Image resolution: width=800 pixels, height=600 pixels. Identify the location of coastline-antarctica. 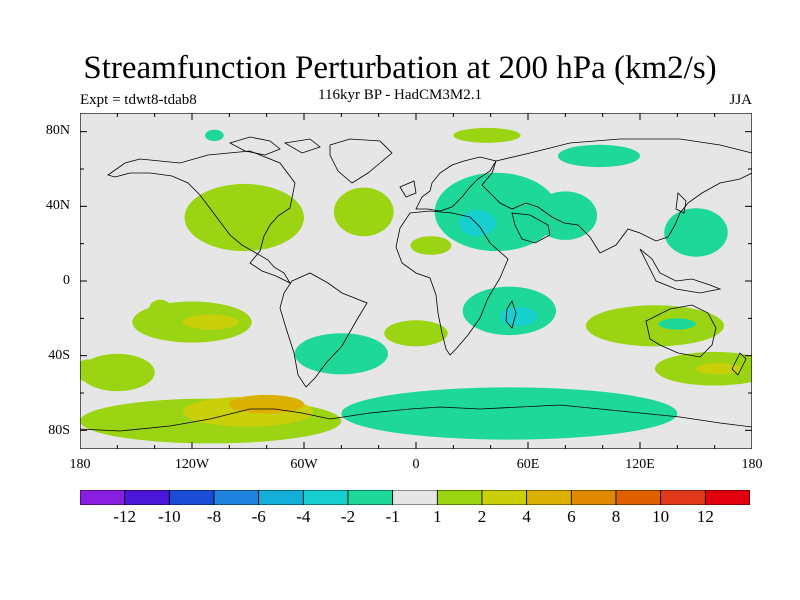
(416, 418).